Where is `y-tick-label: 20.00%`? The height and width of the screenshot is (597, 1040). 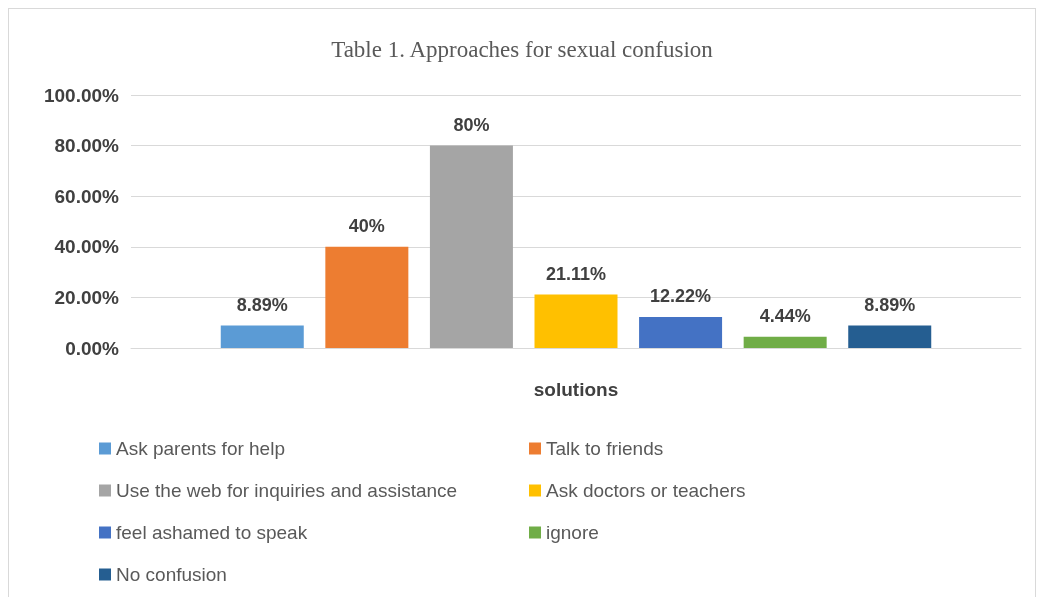 y-tick-label: 20.00% is located at coordinates (87, 297).